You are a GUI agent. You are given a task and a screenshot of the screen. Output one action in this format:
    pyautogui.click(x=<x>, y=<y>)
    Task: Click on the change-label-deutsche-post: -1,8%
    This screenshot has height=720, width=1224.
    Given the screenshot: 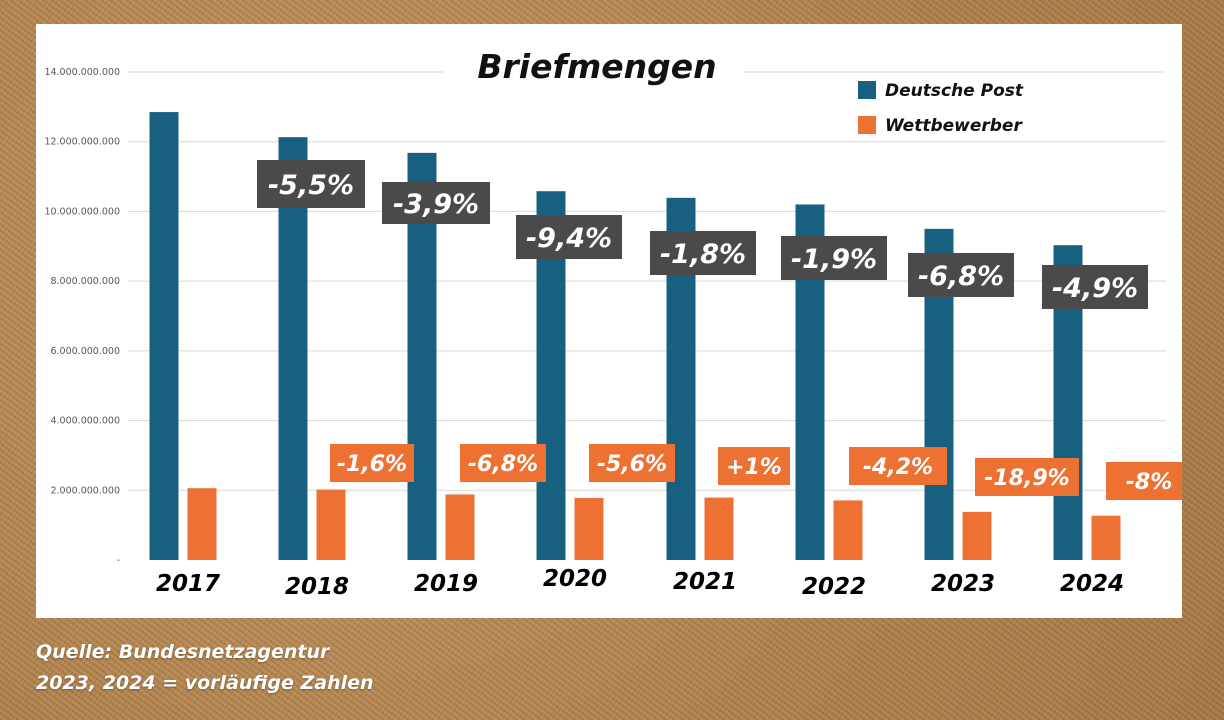 What is the action you would take?
    pyautogui.click(x=703, y=254)
    